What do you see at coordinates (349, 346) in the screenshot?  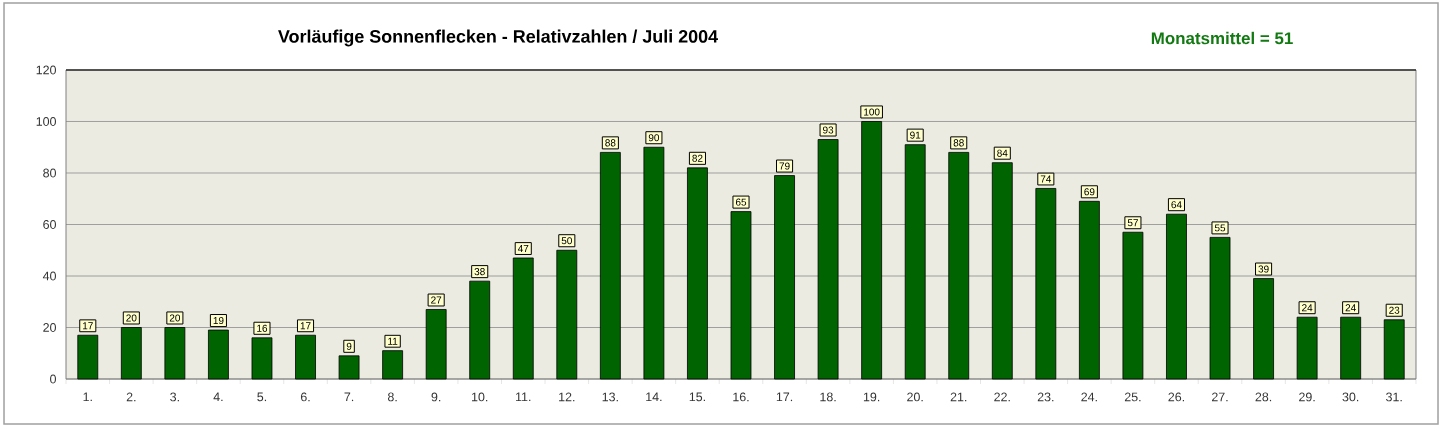 I see `data-label: 9` at bounding box center [349, 346].